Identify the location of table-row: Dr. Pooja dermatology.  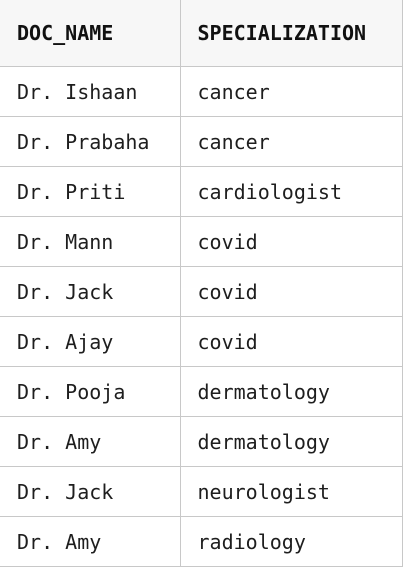
(201, 391).